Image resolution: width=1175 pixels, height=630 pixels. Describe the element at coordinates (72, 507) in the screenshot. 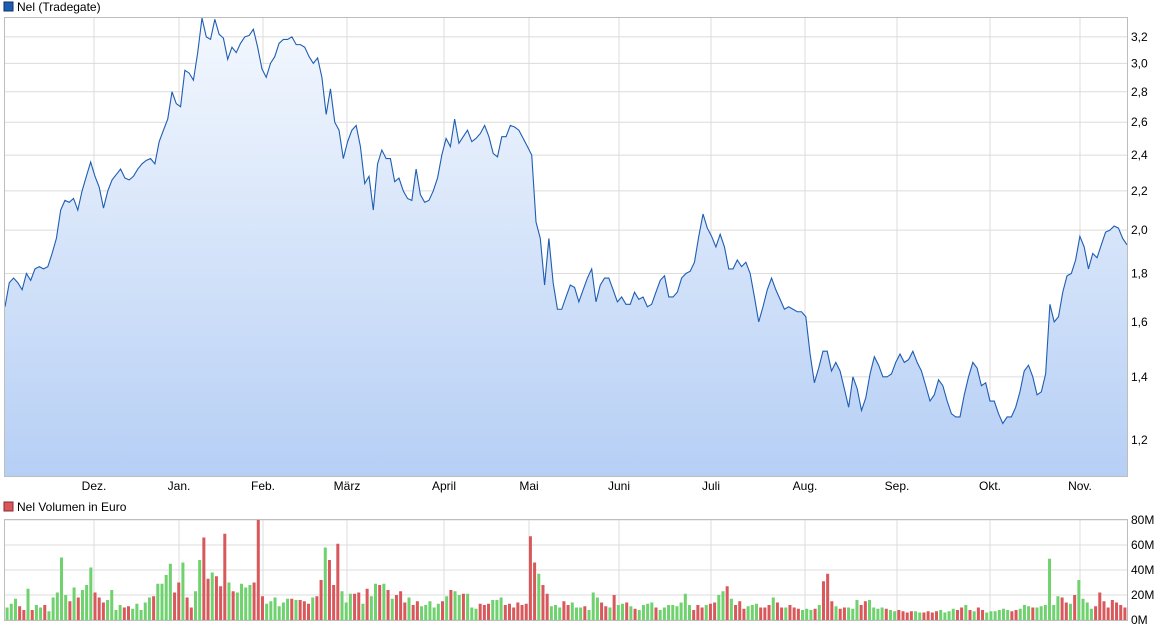

I see `volume-legend-label: Nel Volumen in Euro` at that location.